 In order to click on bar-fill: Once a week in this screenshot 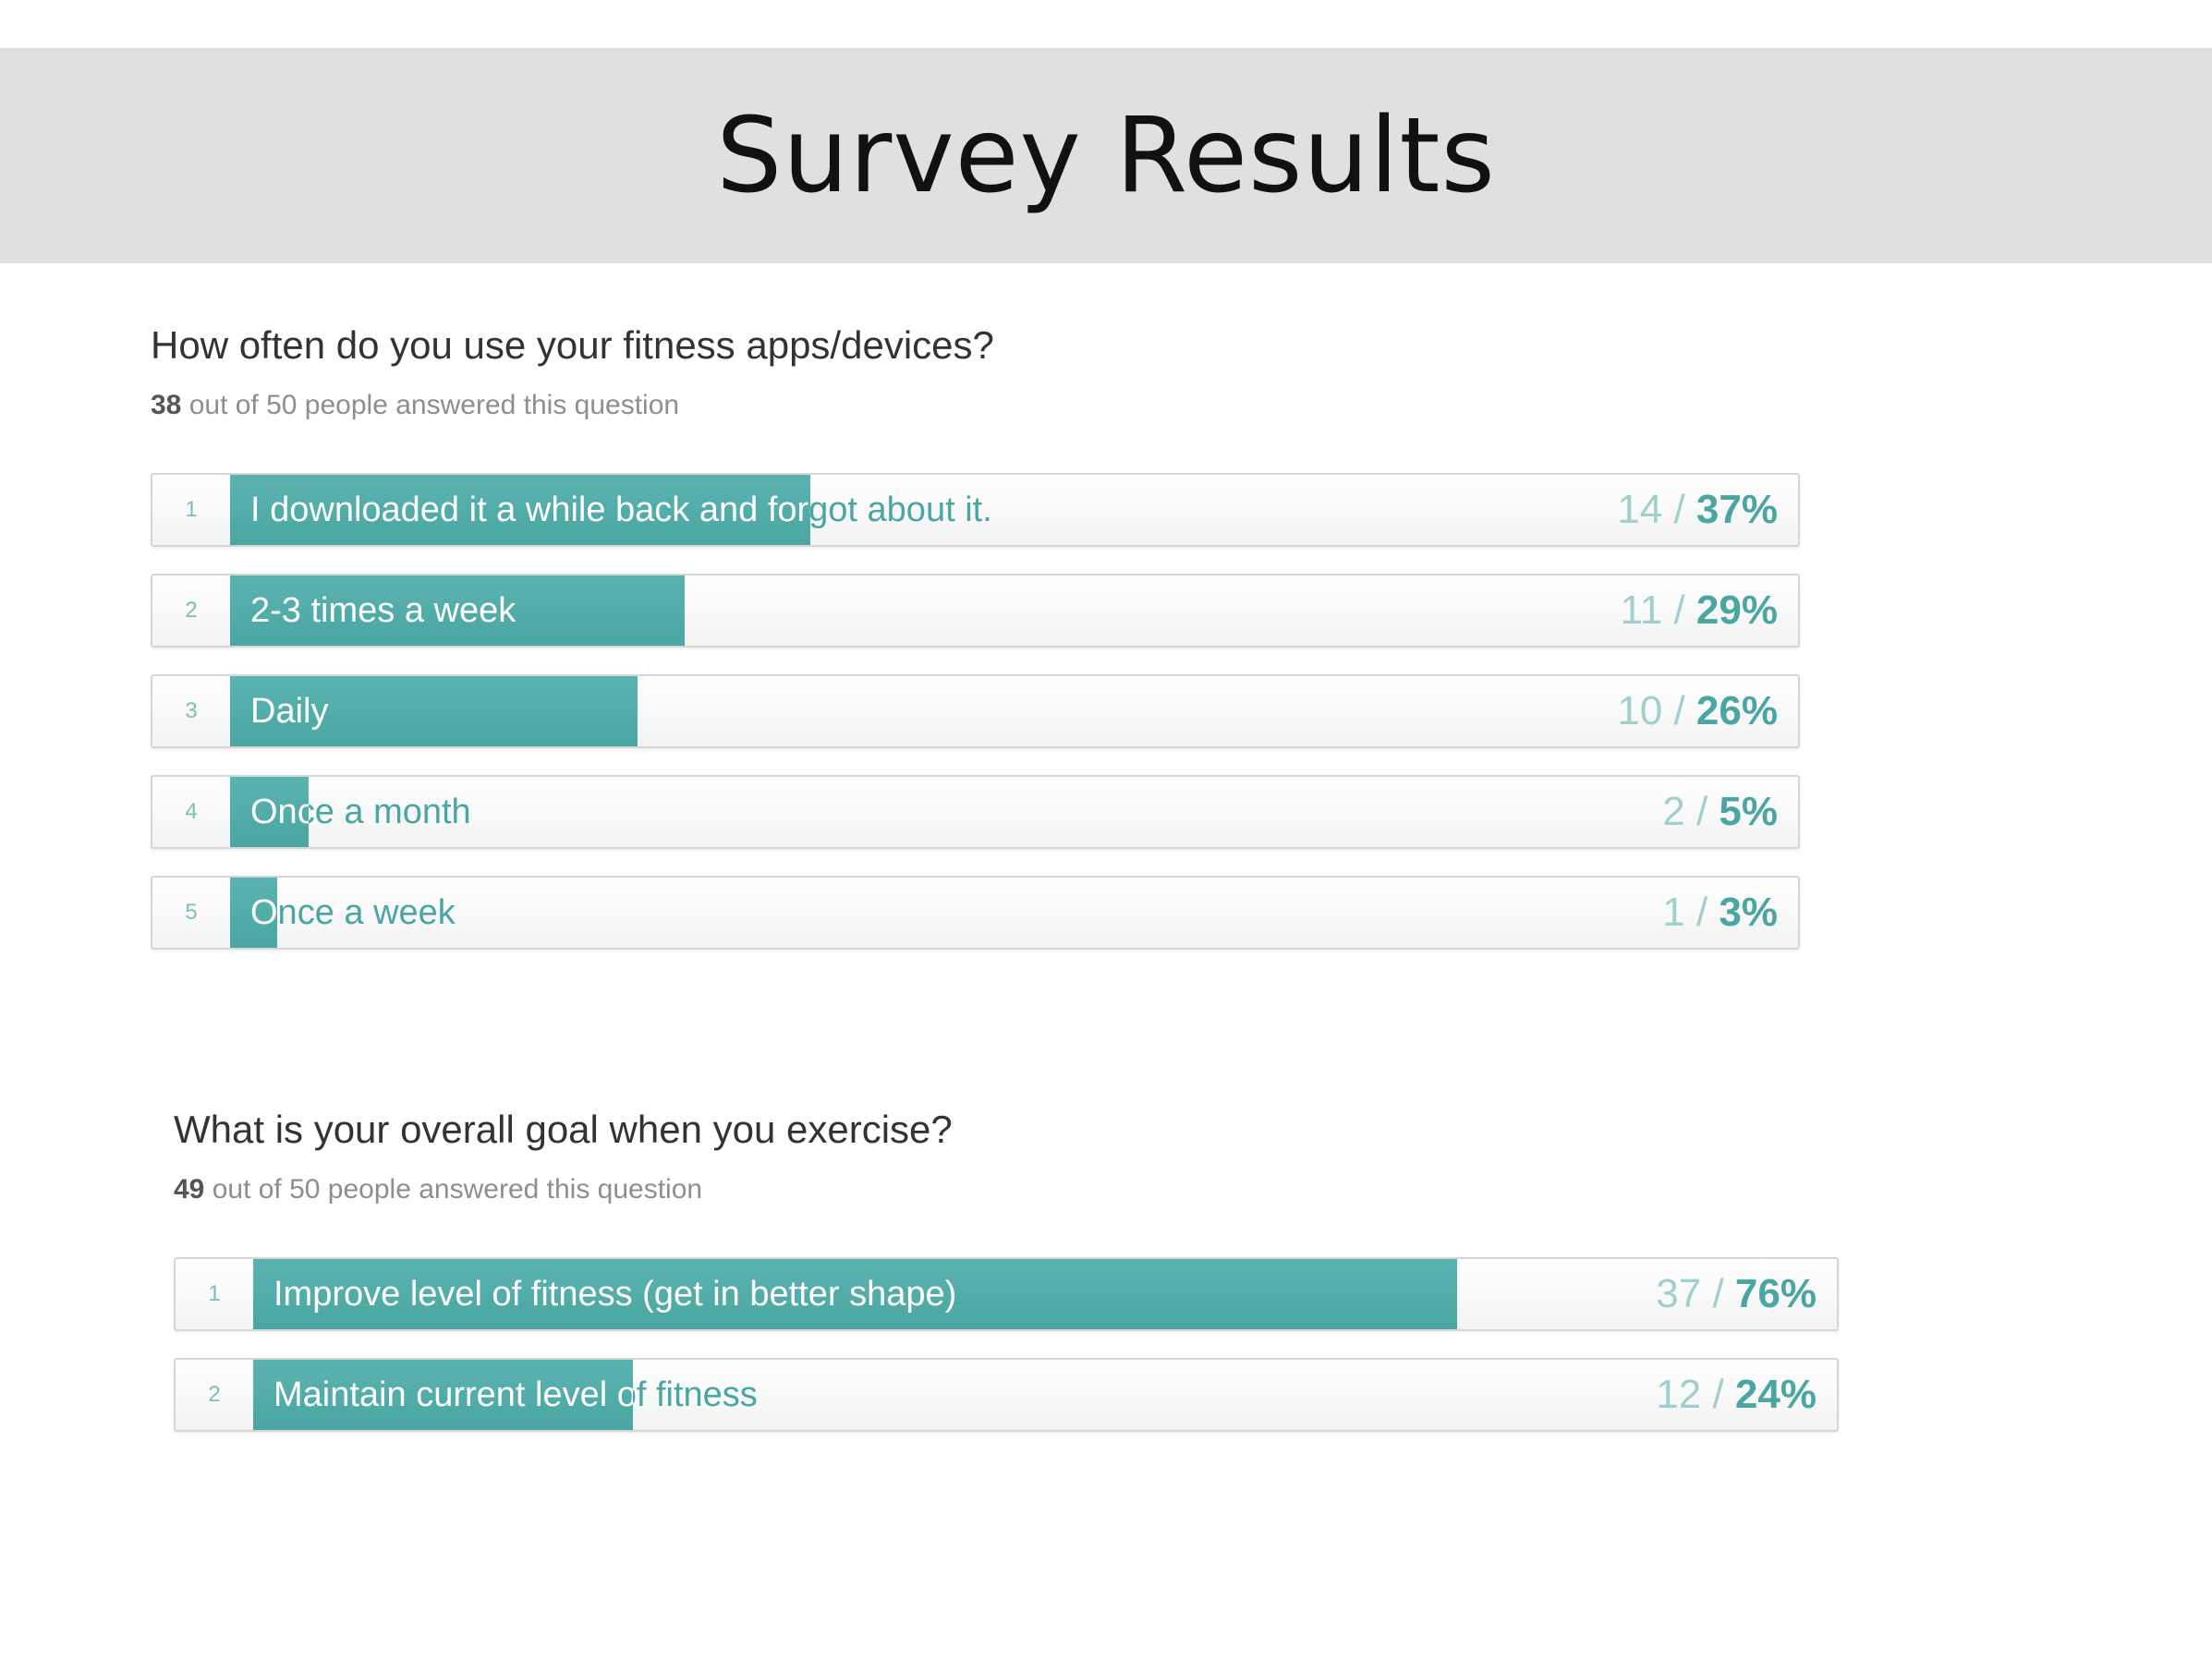, I will do `click(253, 913)`.